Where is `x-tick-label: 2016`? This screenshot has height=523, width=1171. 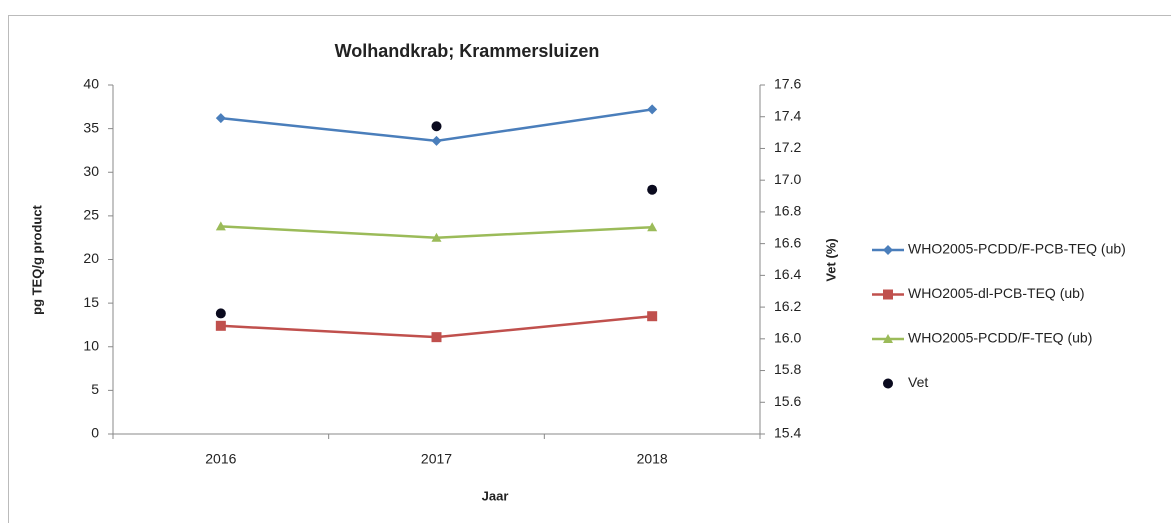 x-tick-label: 2016 is located at coordinates (220, 459).